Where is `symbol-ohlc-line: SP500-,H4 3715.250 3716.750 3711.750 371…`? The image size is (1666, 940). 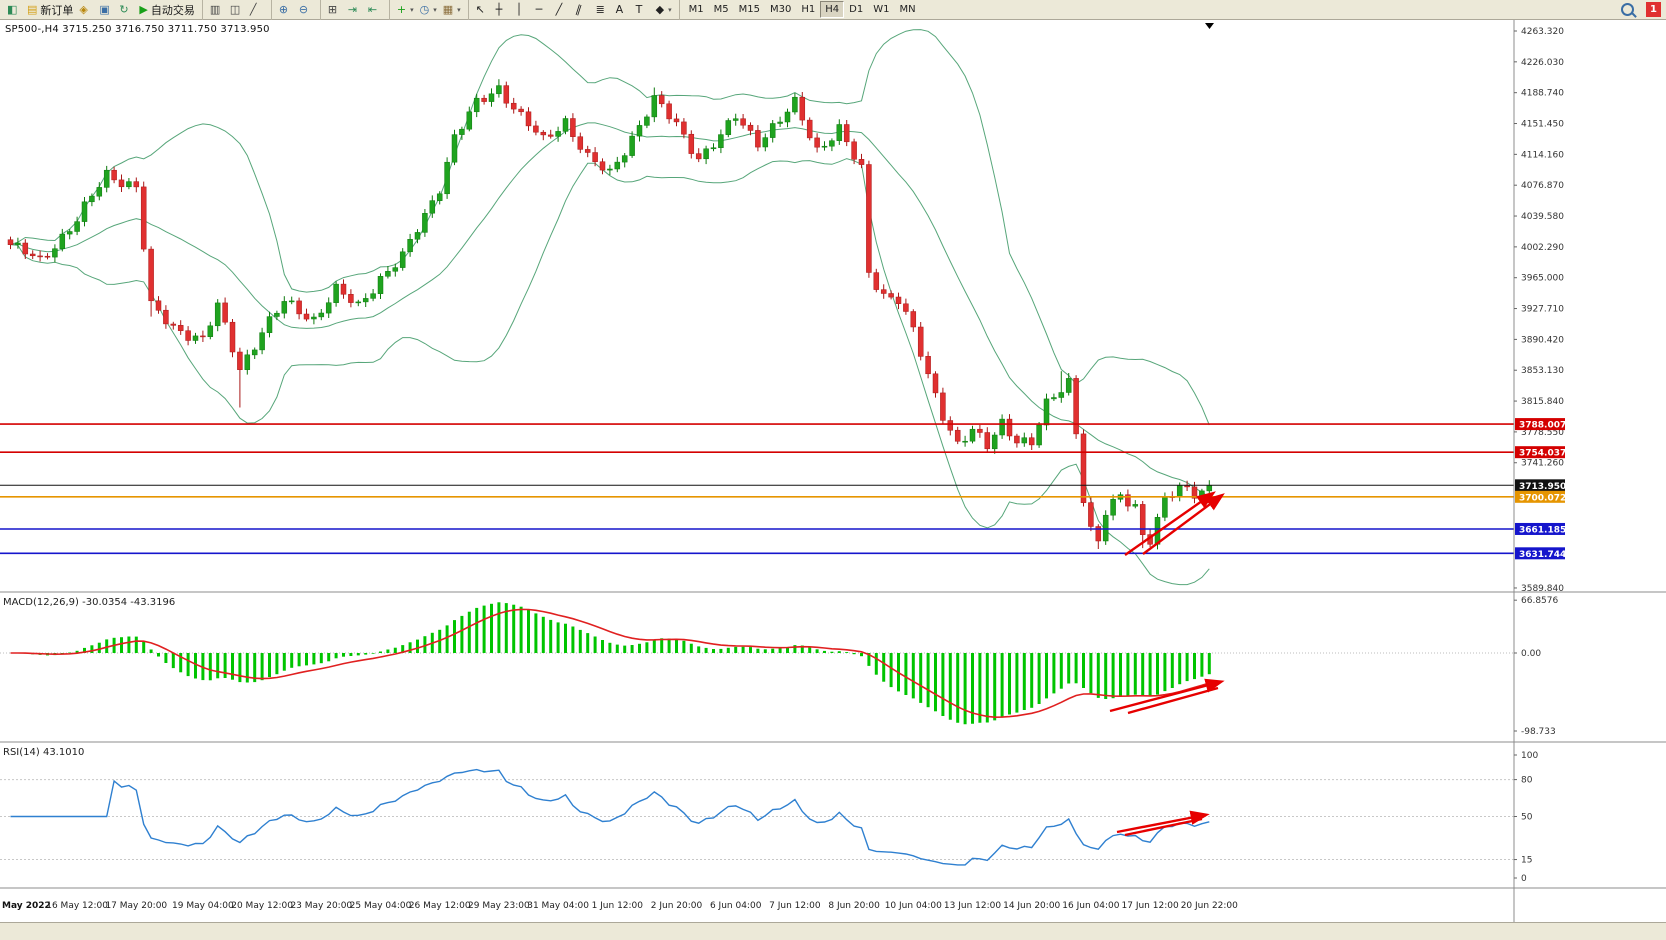
symbol-ohlc-line: SP500-,H4 3715.250 3716.750 3711.750 371… is located at coordinates (137, 29).